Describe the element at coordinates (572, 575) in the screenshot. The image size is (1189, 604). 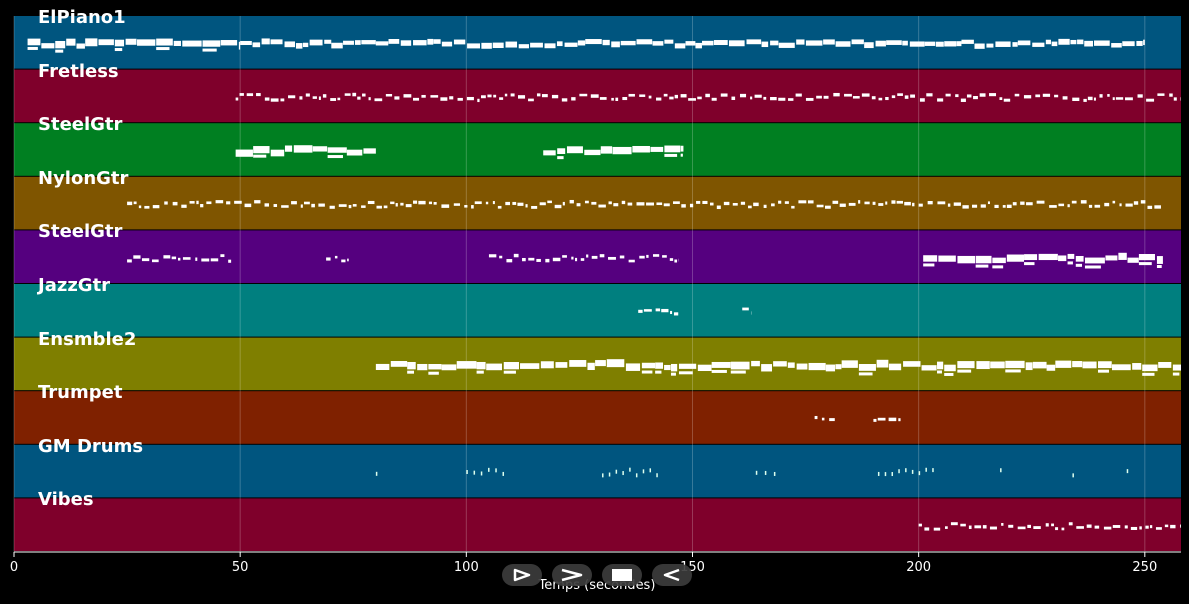
I see `forward-button` at that location.